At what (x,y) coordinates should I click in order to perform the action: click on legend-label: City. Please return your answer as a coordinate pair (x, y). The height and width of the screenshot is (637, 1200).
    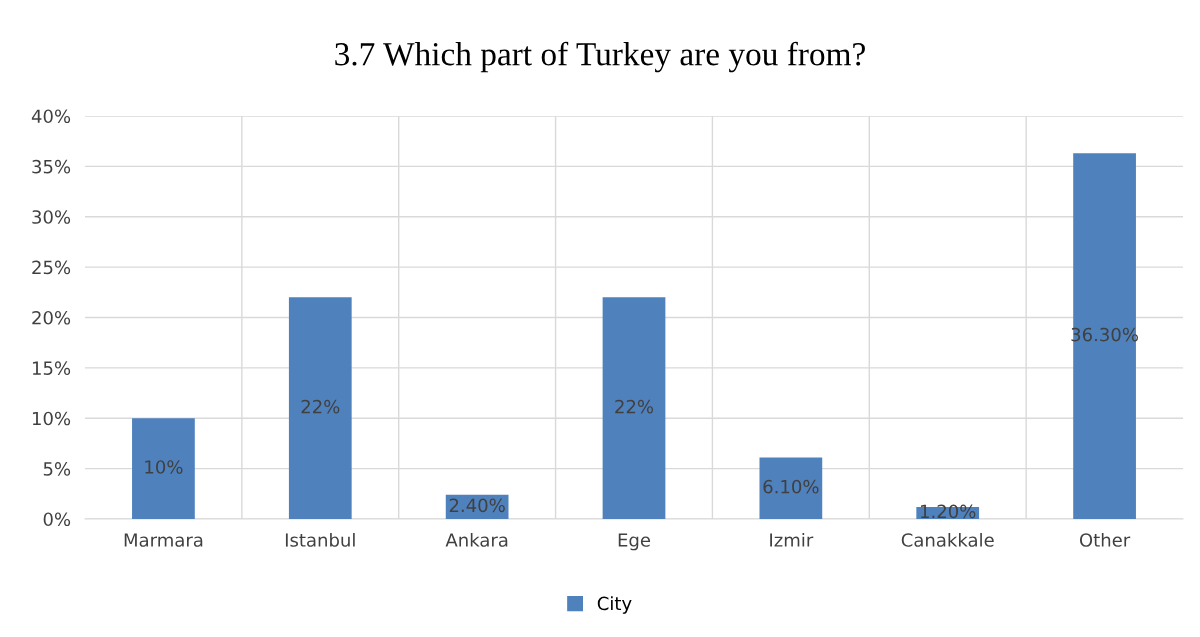
    Looking at the image, I should click on (614, 605).